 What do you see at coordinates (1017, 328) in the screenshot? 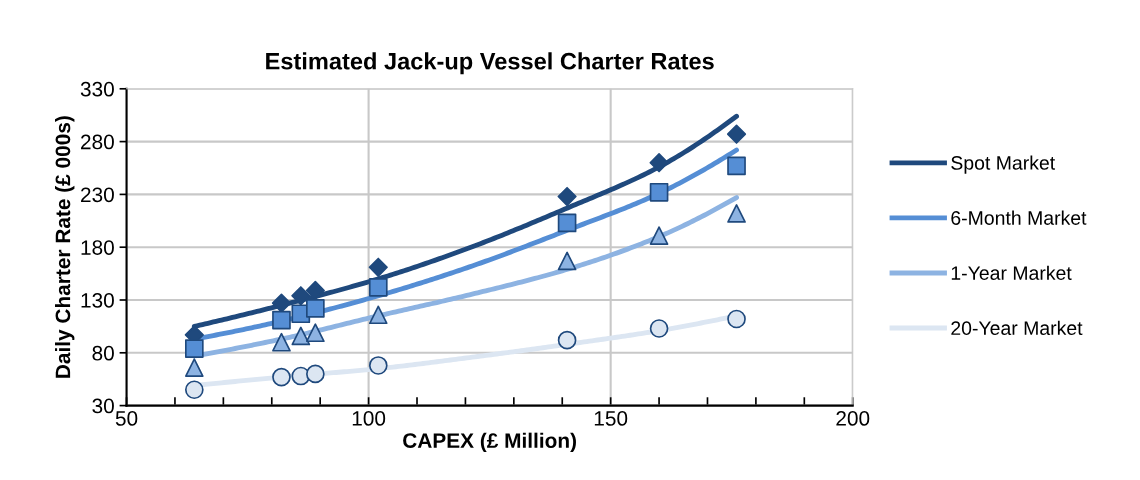
I see `legend-label: 20-Year Market` at bounding box center [1017, 328].